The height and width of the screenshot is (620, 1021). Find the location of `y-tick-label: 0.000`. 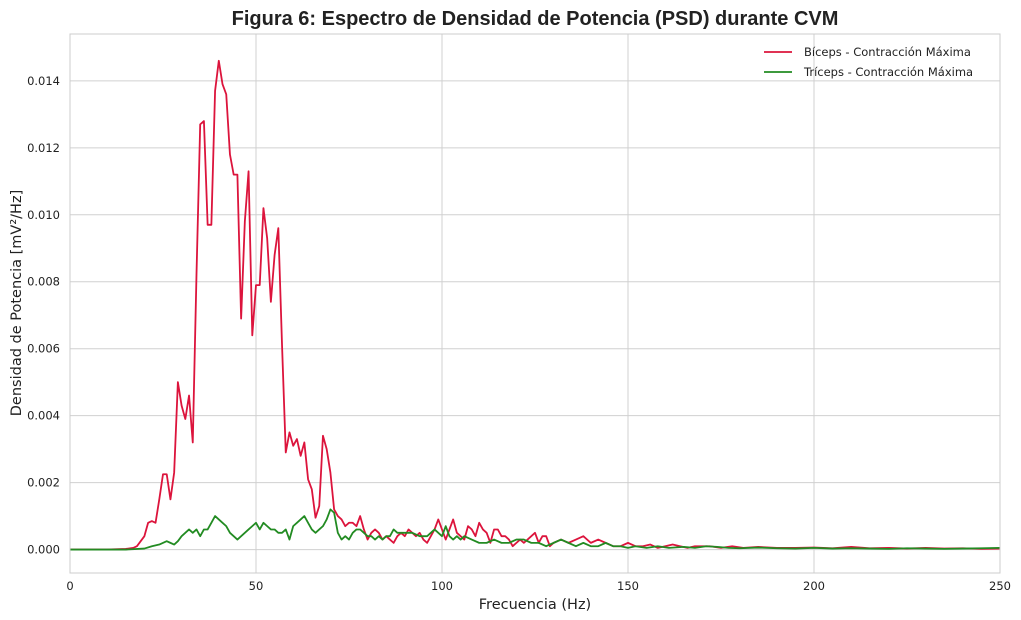

y-tick-label: 0.000 is located at coordinates (43, 550).